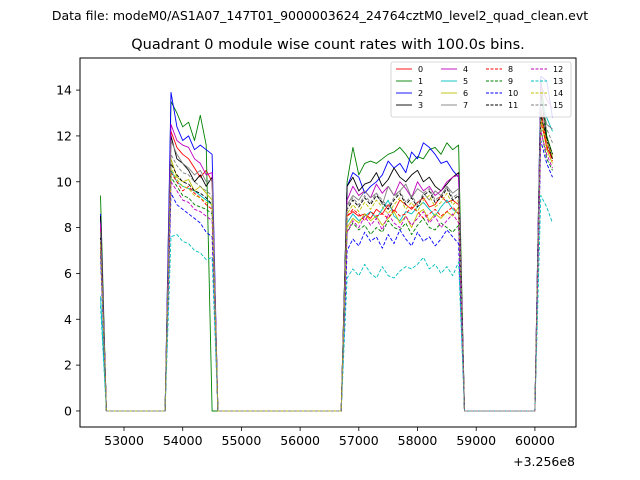  Describe the element at coordinates (420, 93) in the screenshot. I see `legend-label-2: 2` at that location.